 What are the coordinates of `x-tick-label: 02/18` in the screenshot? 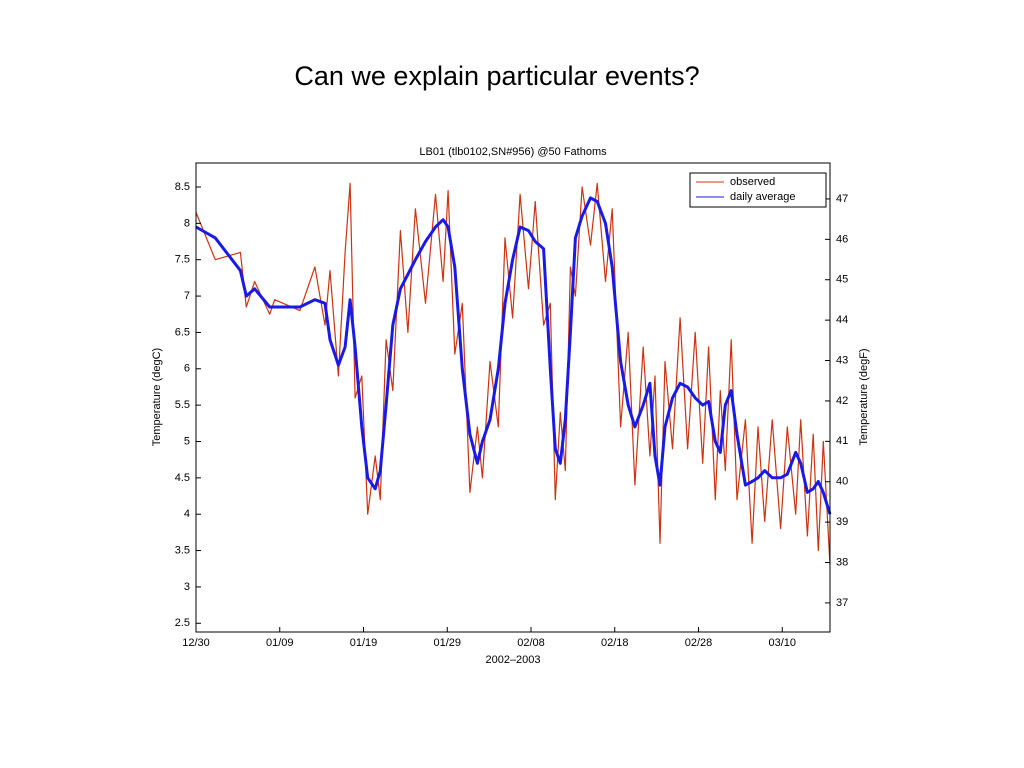 It's located at (615, 643).